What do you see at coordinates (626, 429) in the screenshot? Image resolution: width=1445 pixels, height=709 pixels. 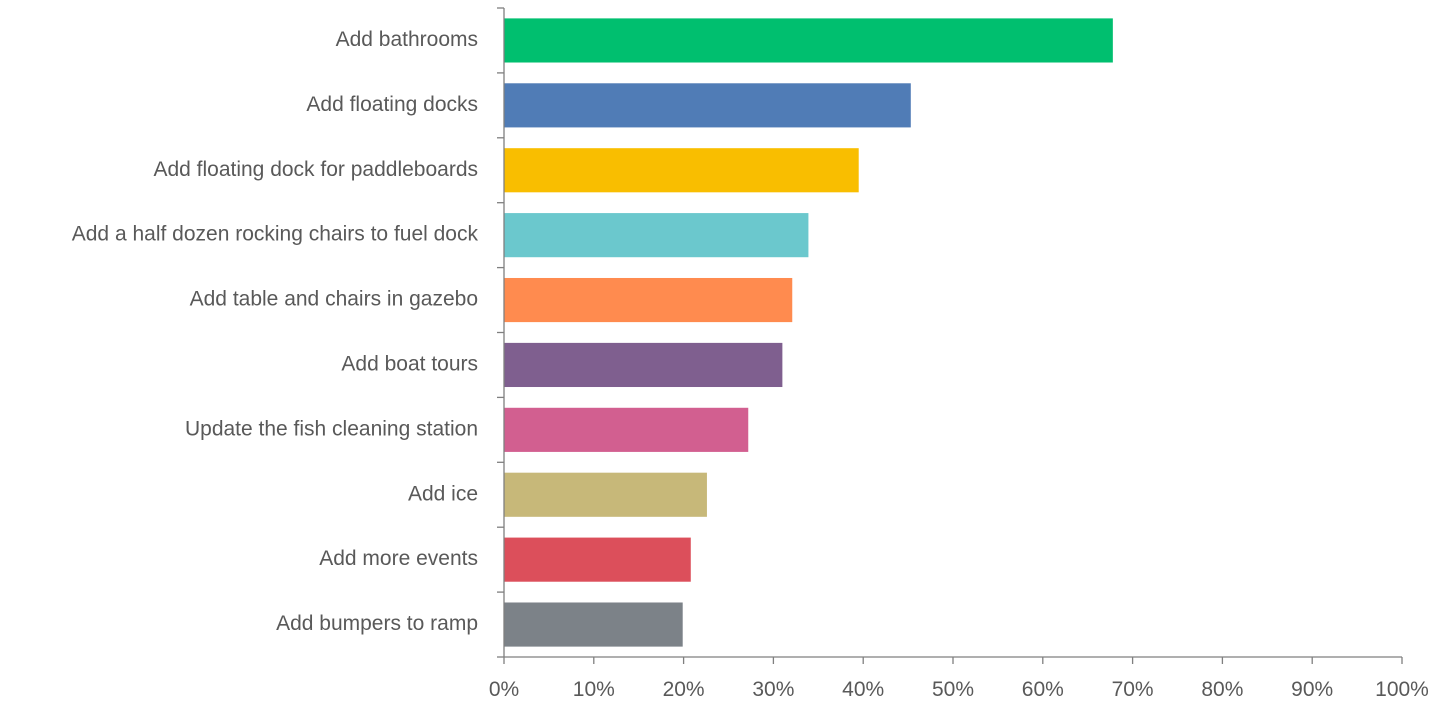 I see `bar-update-the-fish-cleaning-station` at bounding box center [626, 429].